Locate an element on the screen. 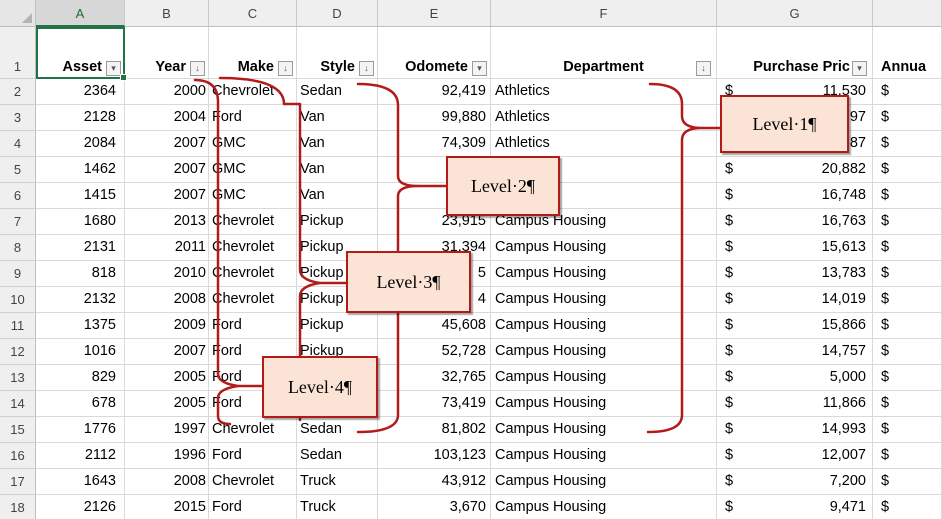 The width and height of the screenshot is (942, 519). filter-dropdown-odometer: ▾ is located at coordinates (479, 68).